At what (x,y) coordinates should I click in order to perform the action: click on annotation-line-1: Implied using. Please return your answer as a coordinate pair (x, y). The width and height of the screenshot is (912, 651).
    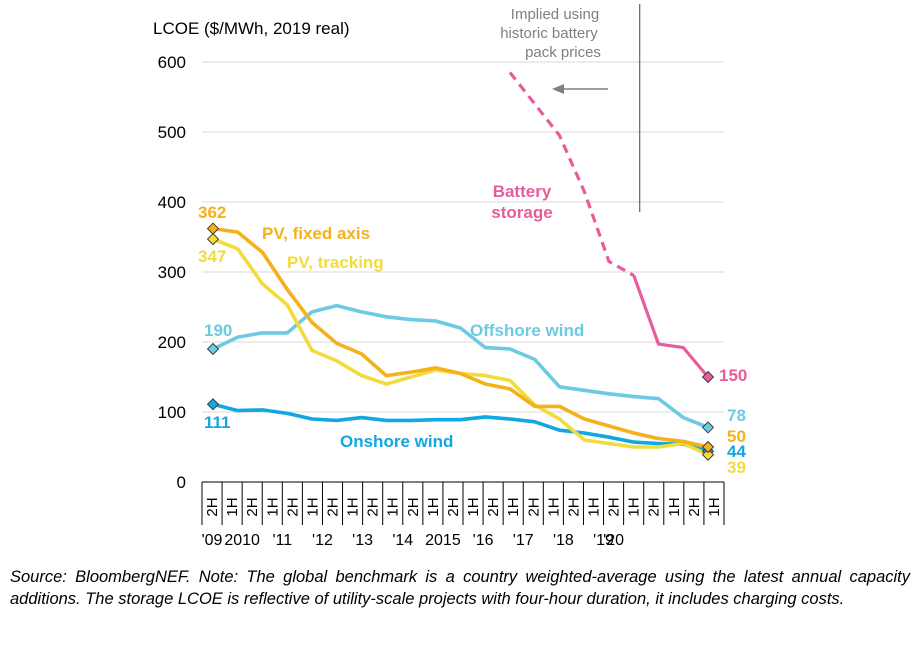
    Looking at the image, I should click on (555, 14).